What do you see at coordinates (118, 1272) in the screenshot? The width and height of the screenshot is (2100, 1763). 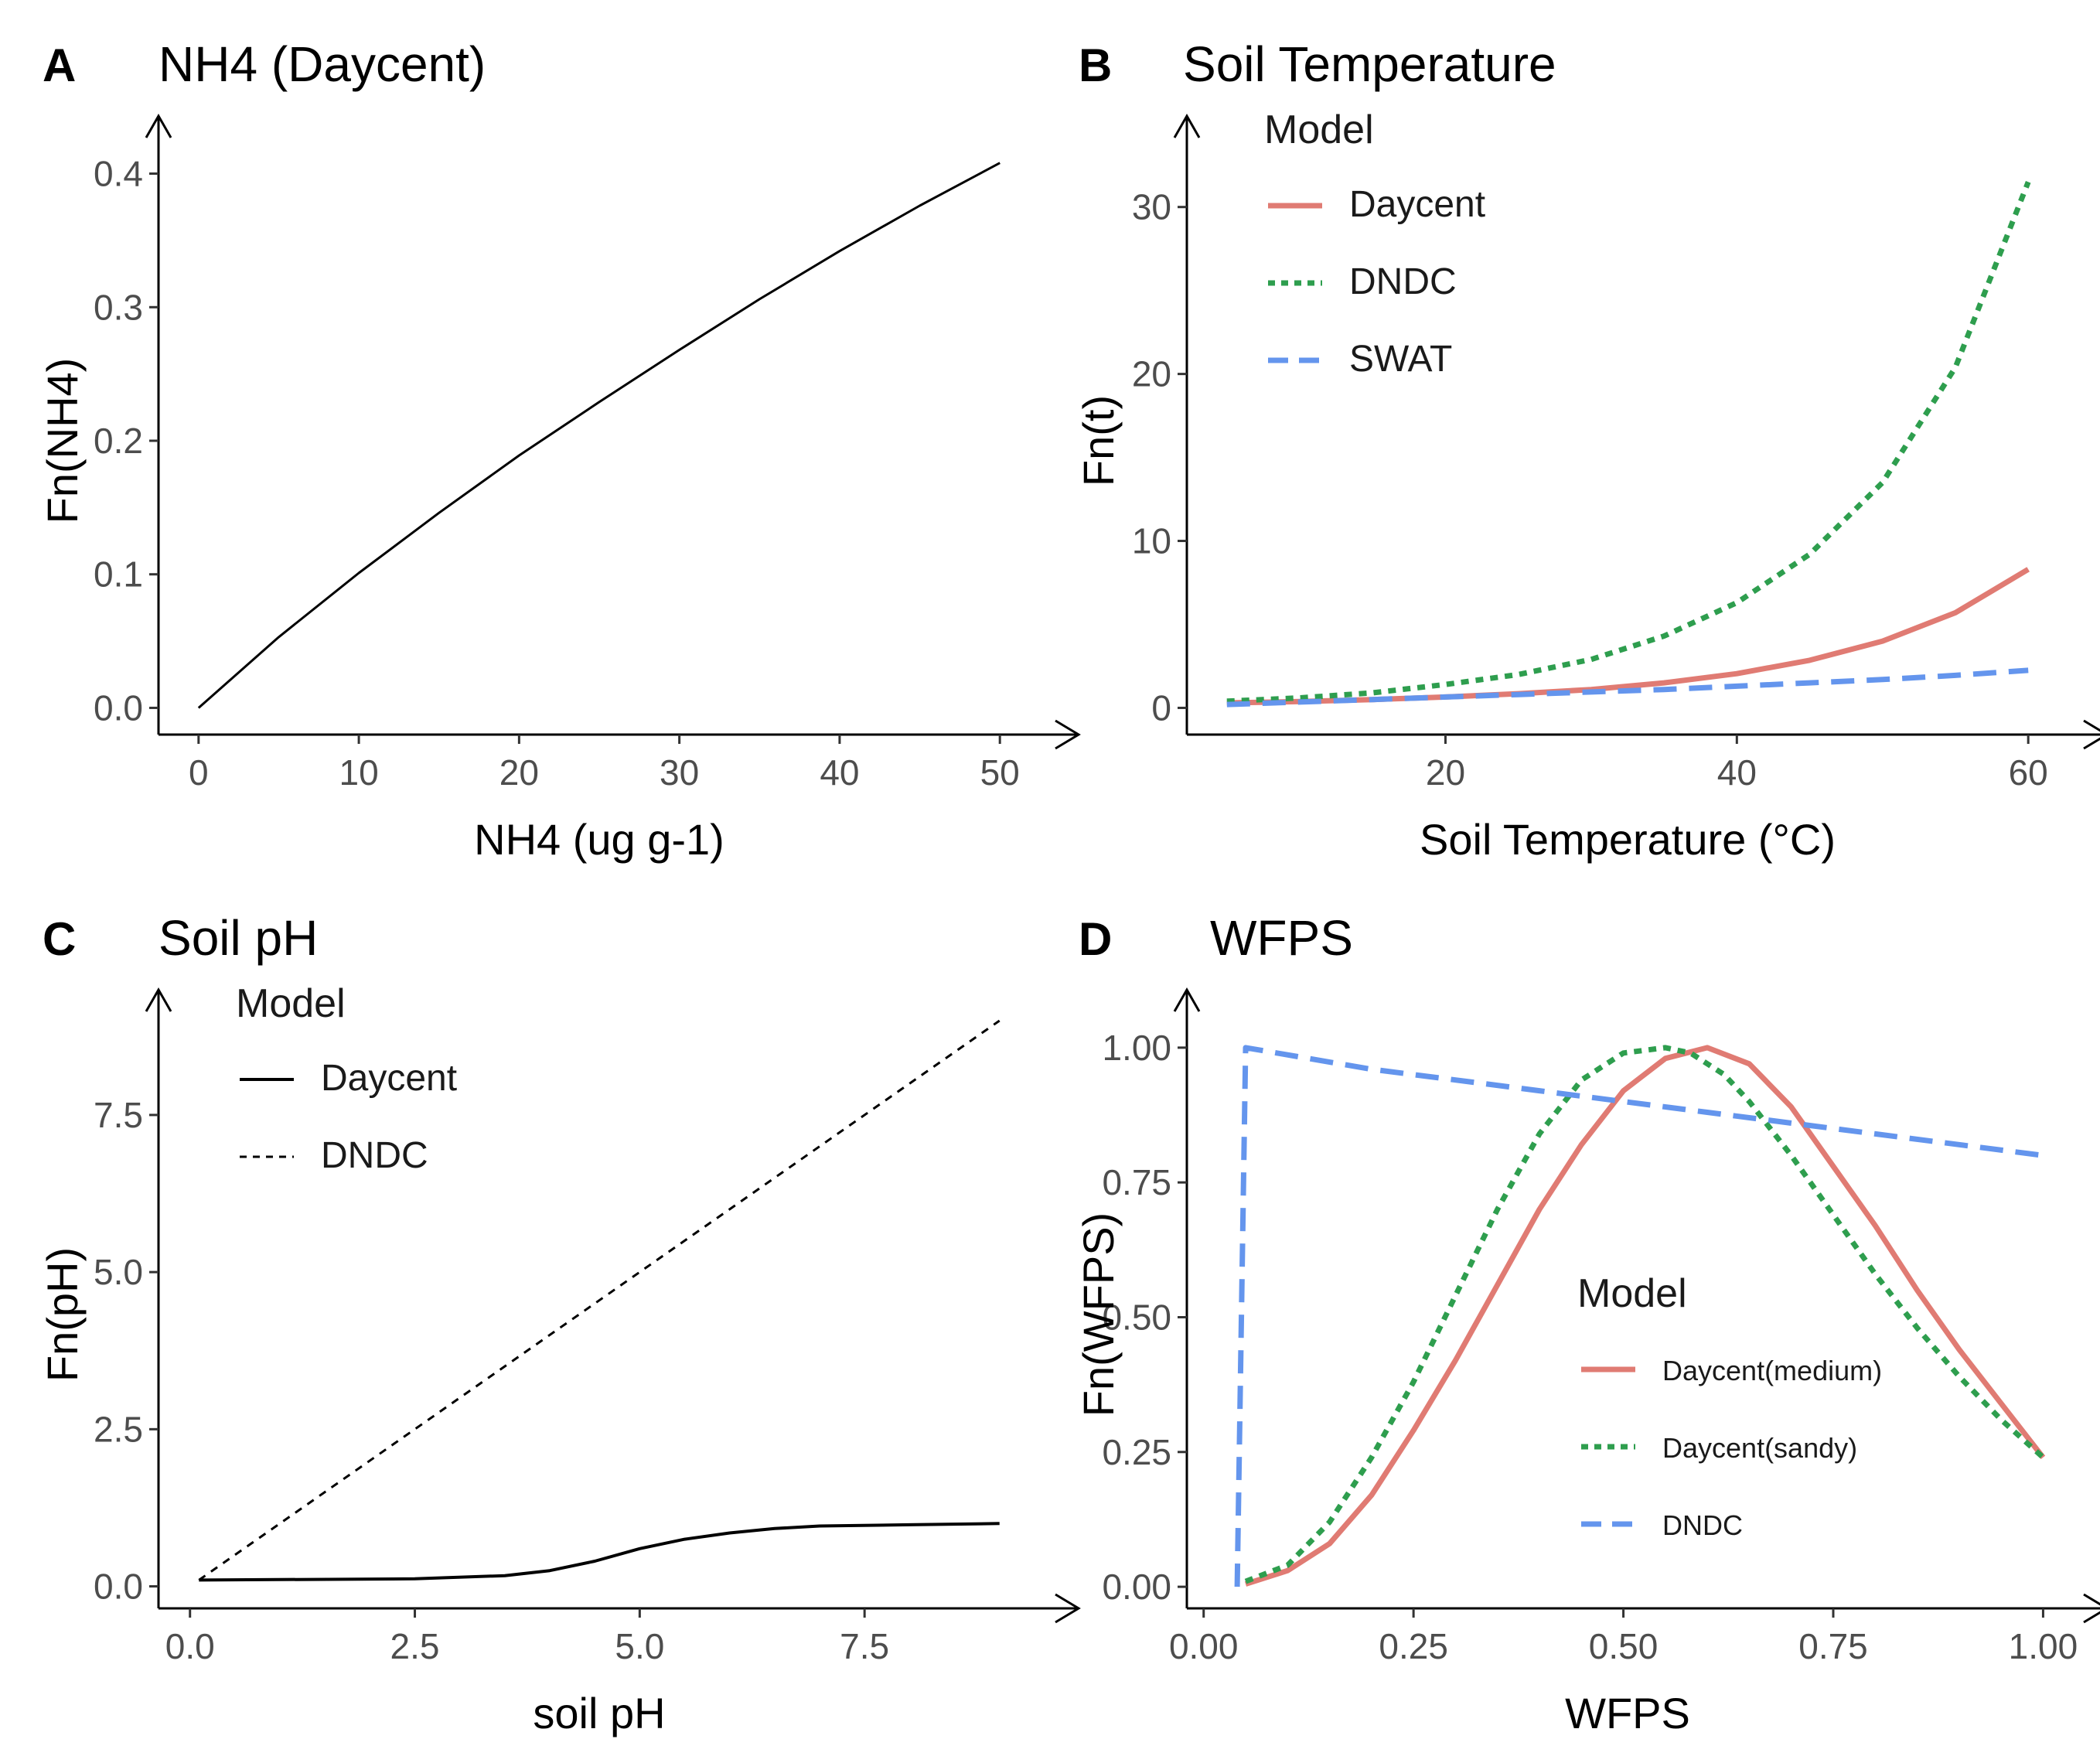 I see `y-tick-label: 5.0` at bounding box center [118, 1272].